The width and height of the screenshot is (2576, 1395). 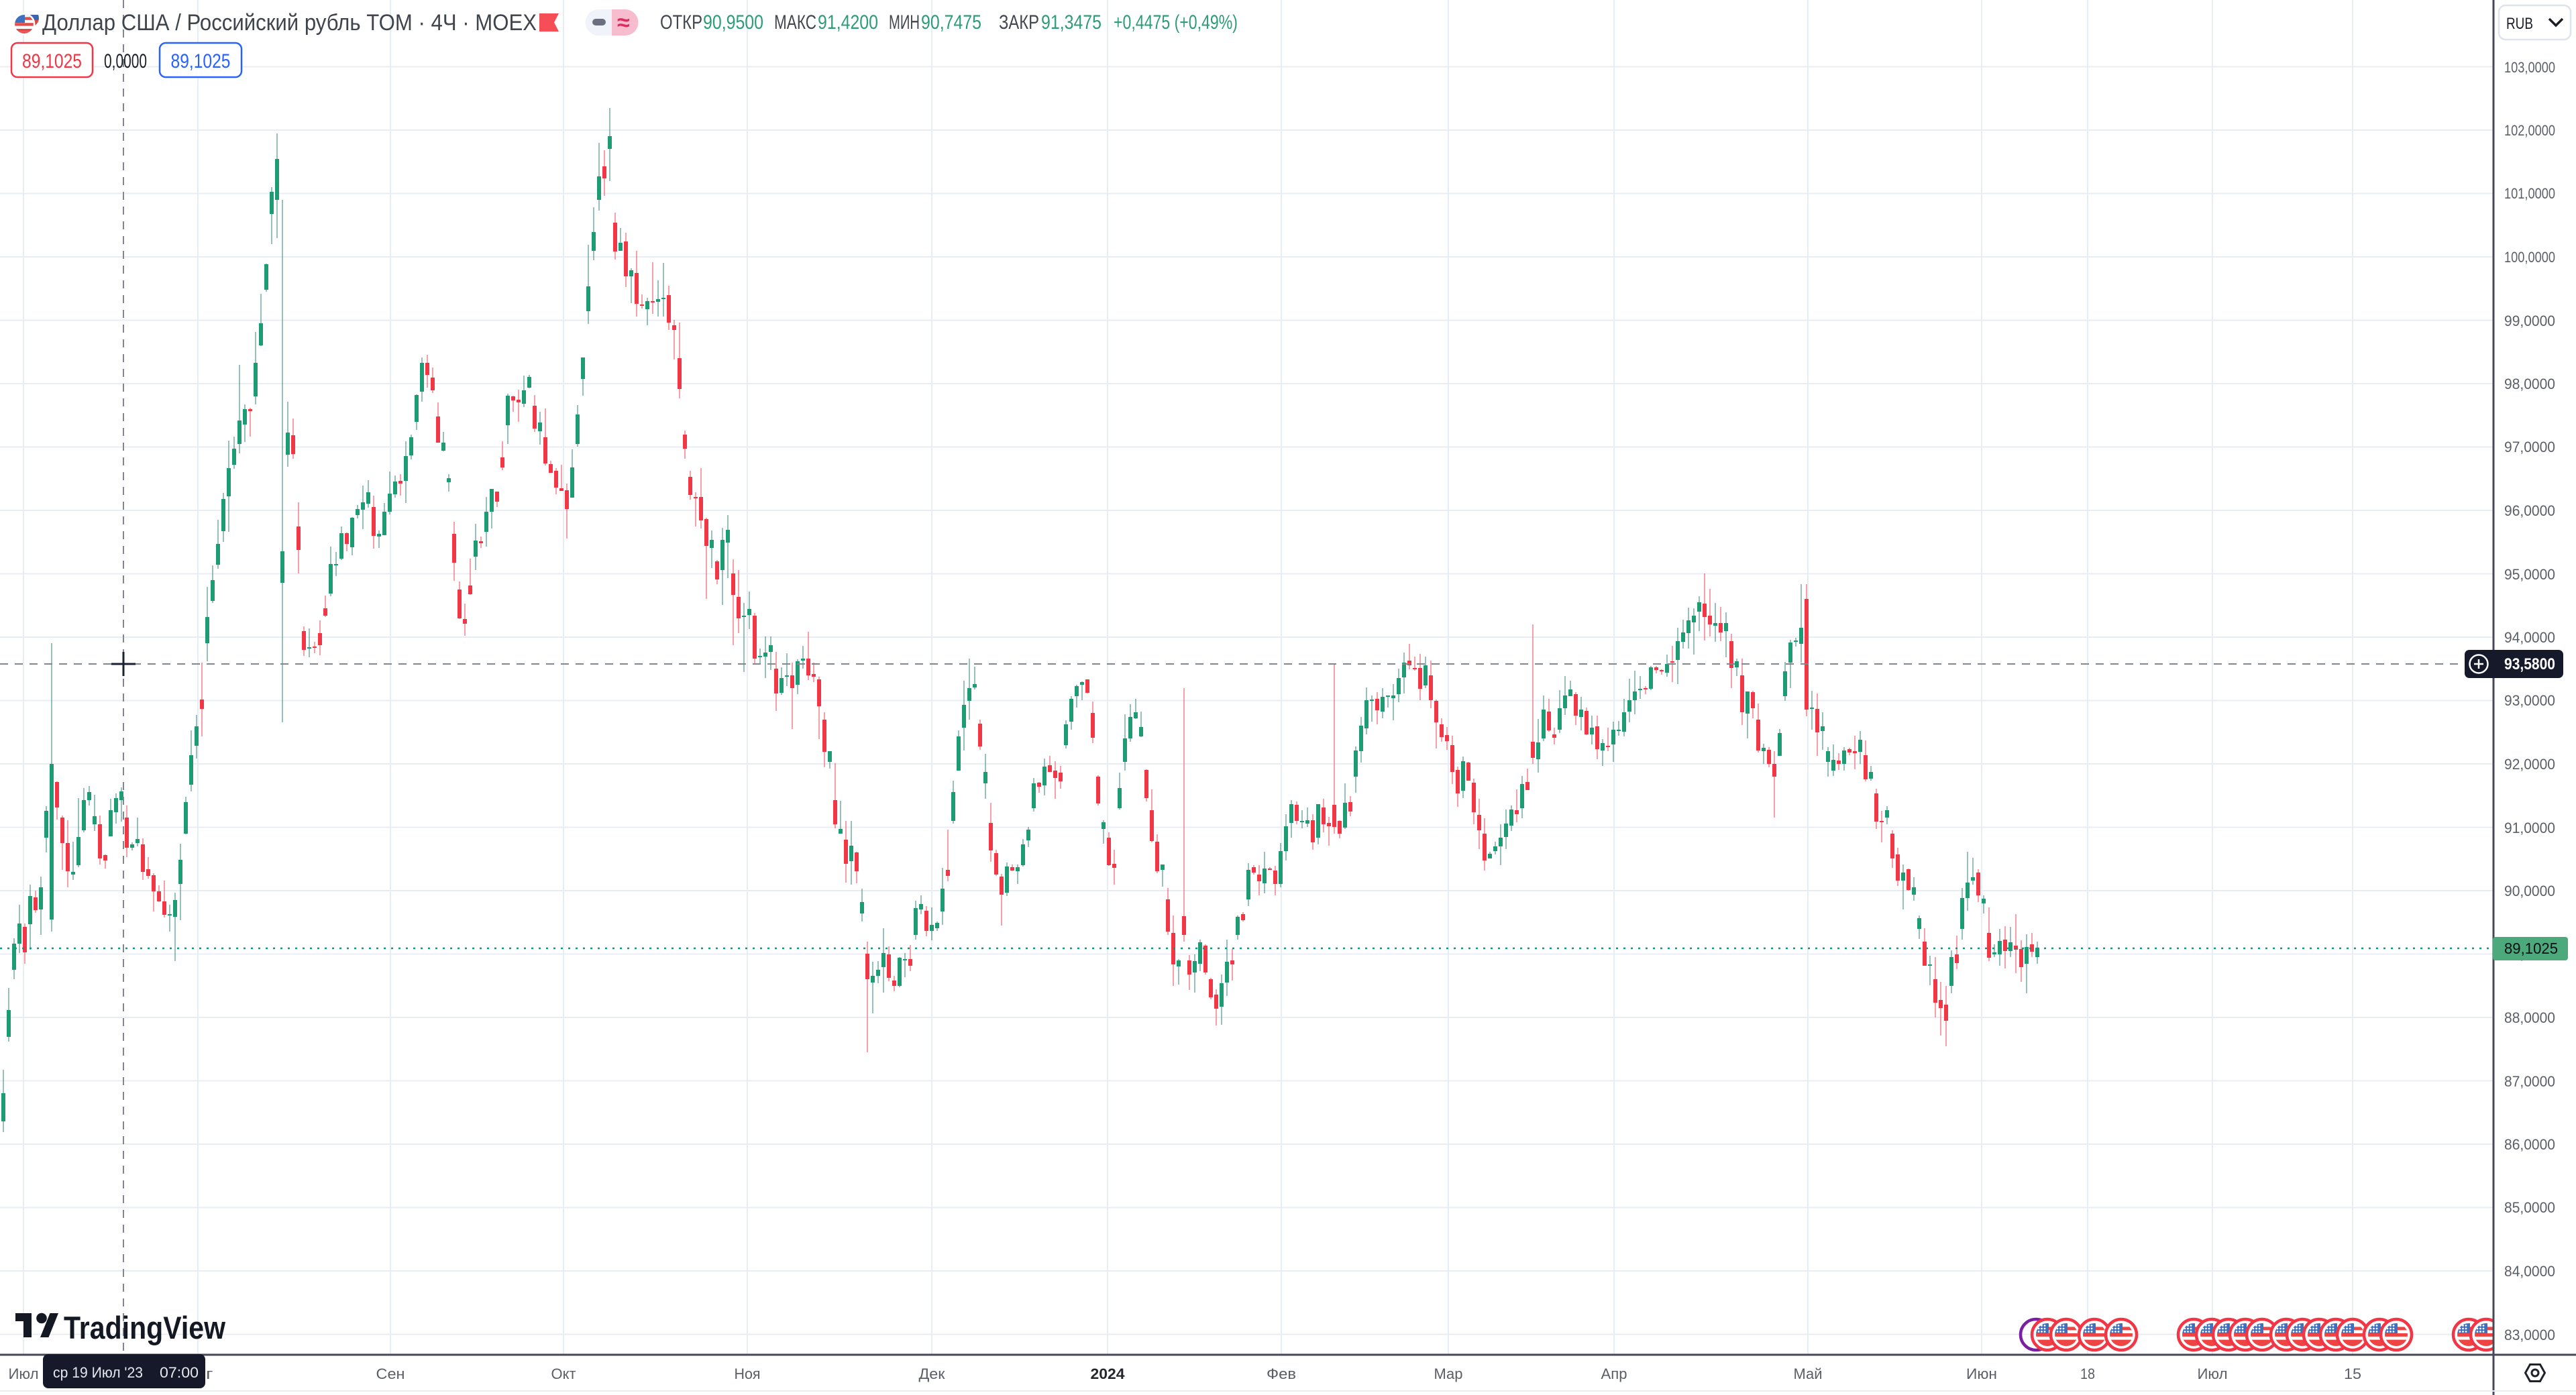 I want to click on svg-text: Апр, so click(x=1614, y=1373).